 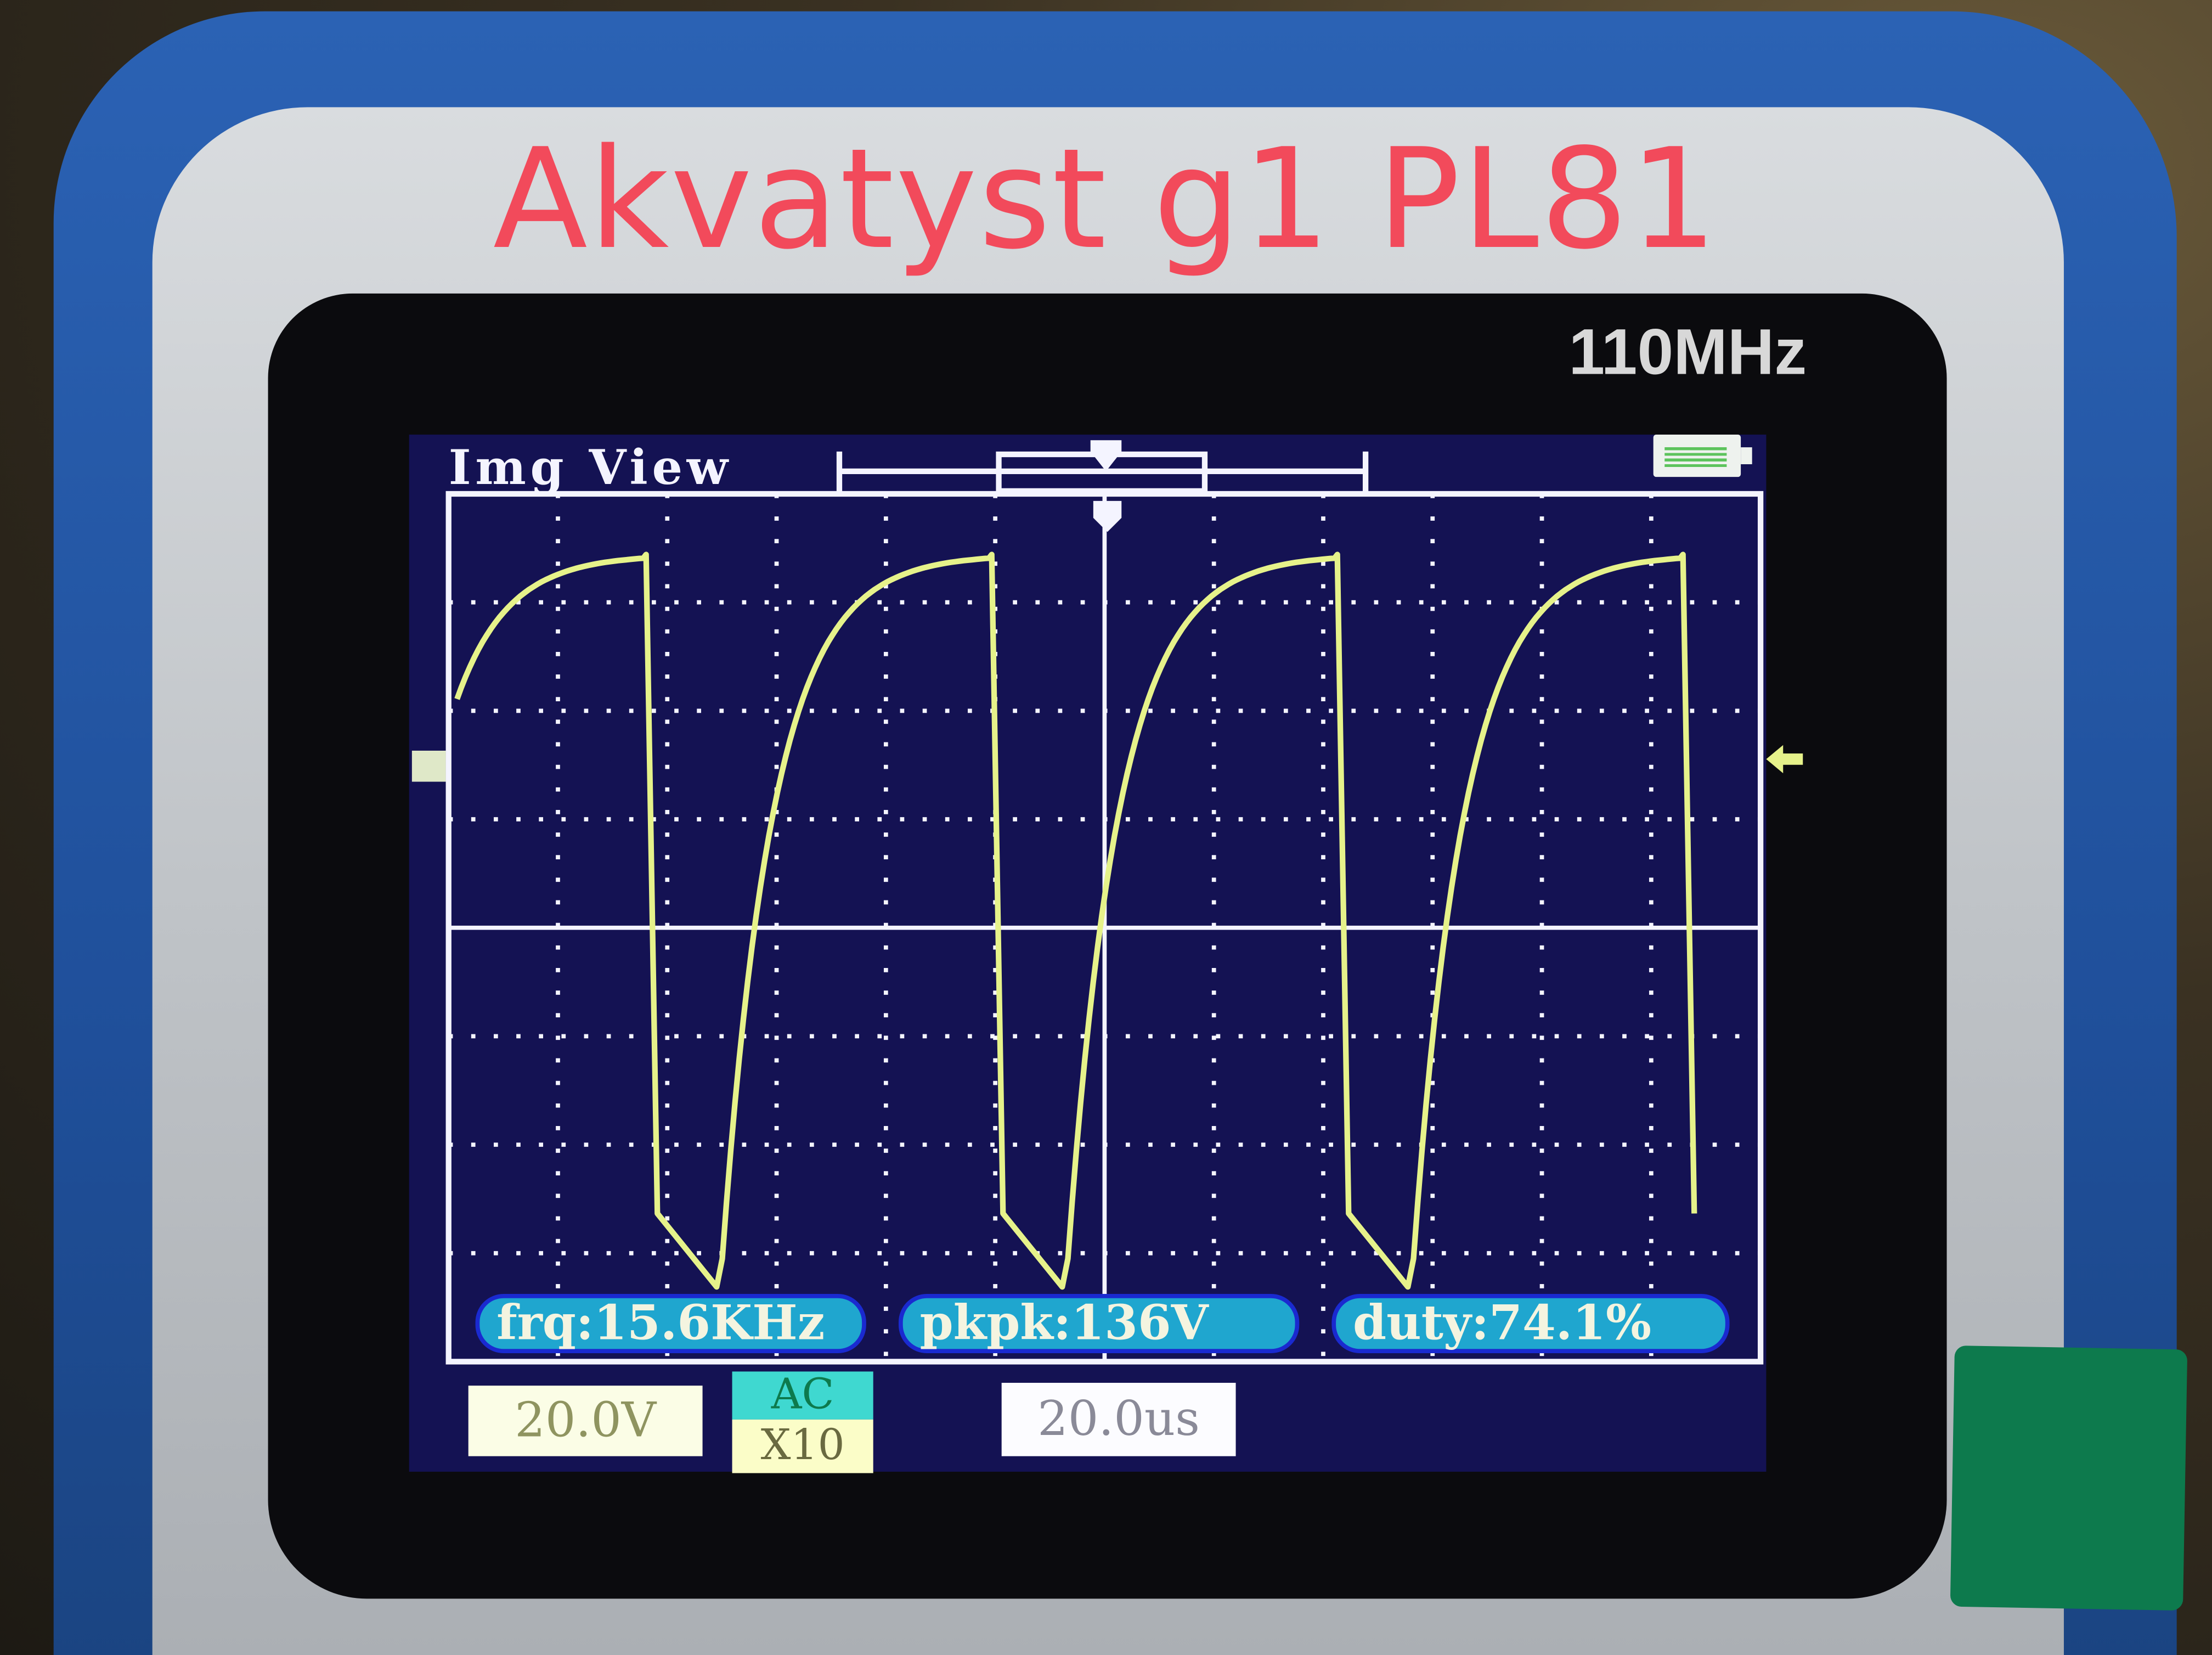 I want to click on trigger-position-marker, so click(x=1106, y=455).